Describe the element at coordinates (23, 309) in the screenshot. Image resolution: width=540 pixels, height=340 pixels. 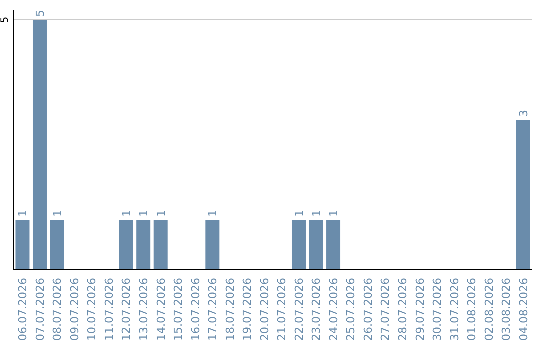
I see `x-tick-label: 06.07.2026` at that location.